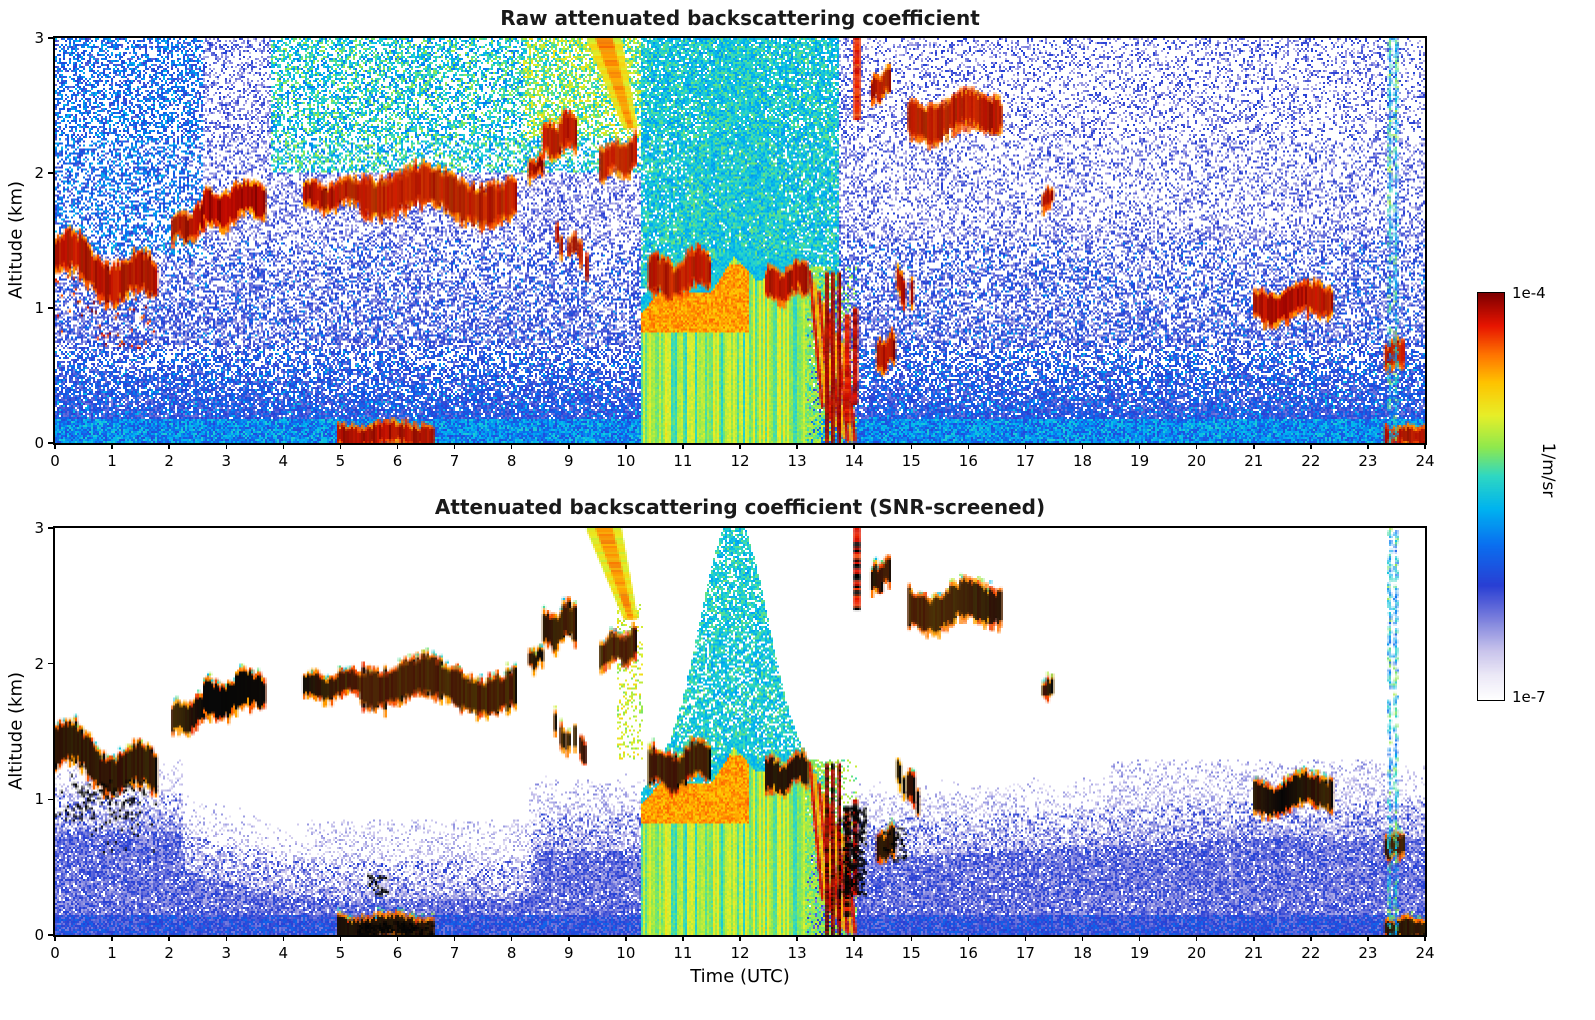 This screenshot has width=1595, height=1020. I want to click on x-tick-label: 22, so click(1311, 461).